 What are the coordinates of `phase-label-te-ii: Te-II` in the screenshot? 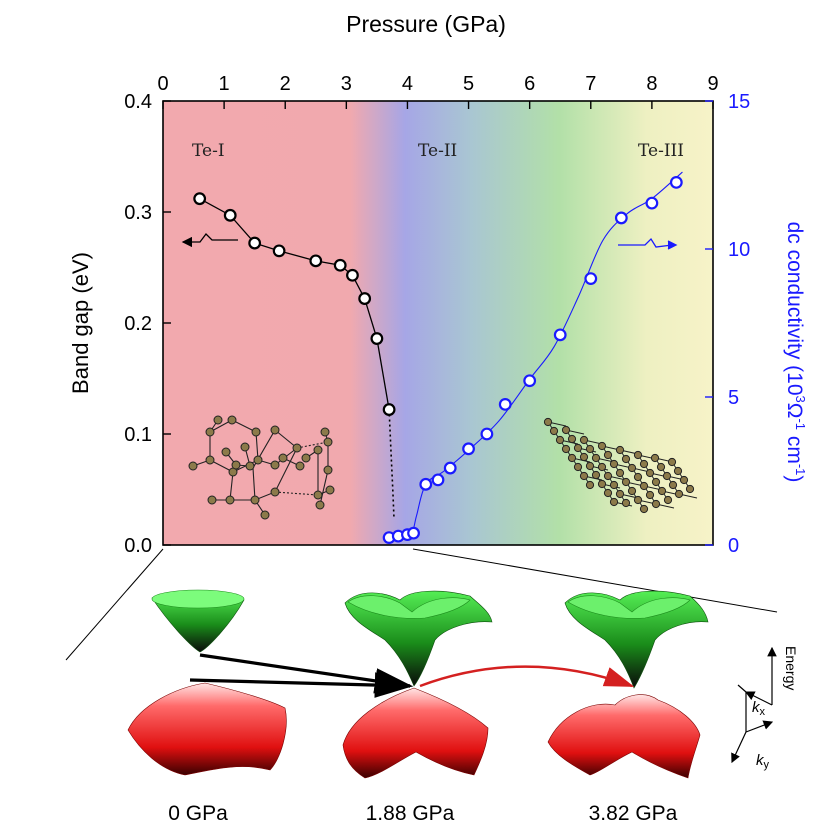 It's located at (437, 151).